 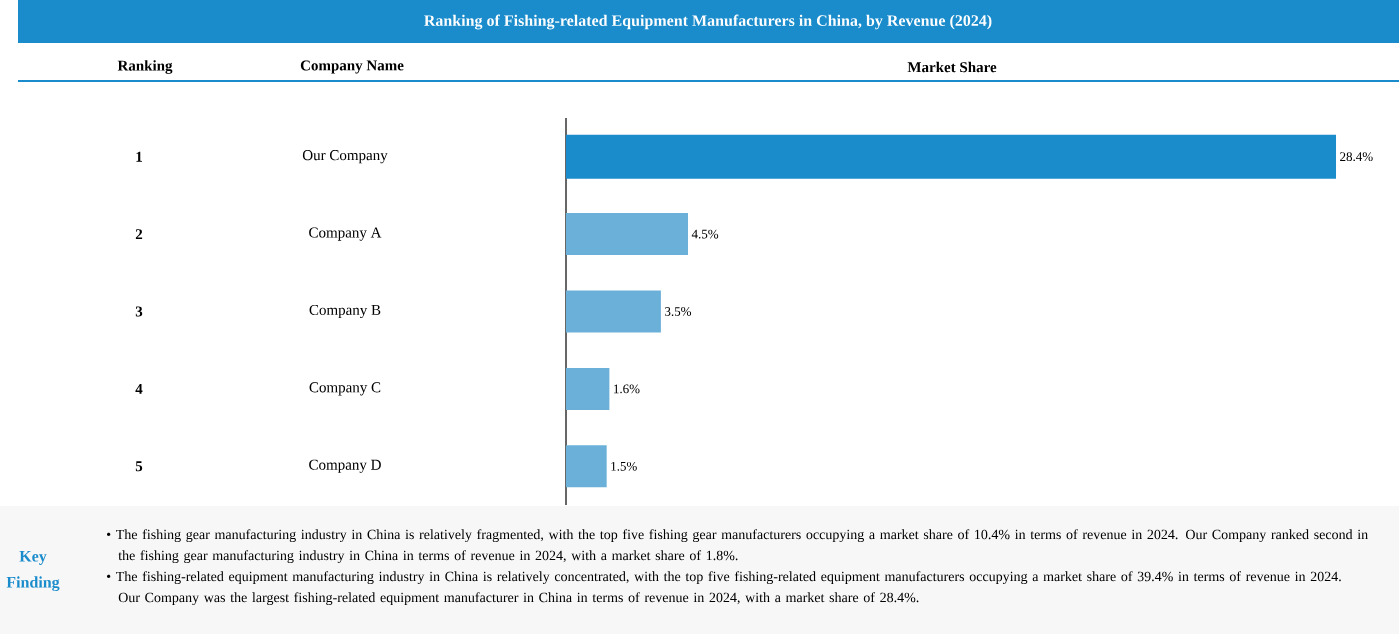 I want to click on y-tick-label: Company A, so click(x=345, y=234).